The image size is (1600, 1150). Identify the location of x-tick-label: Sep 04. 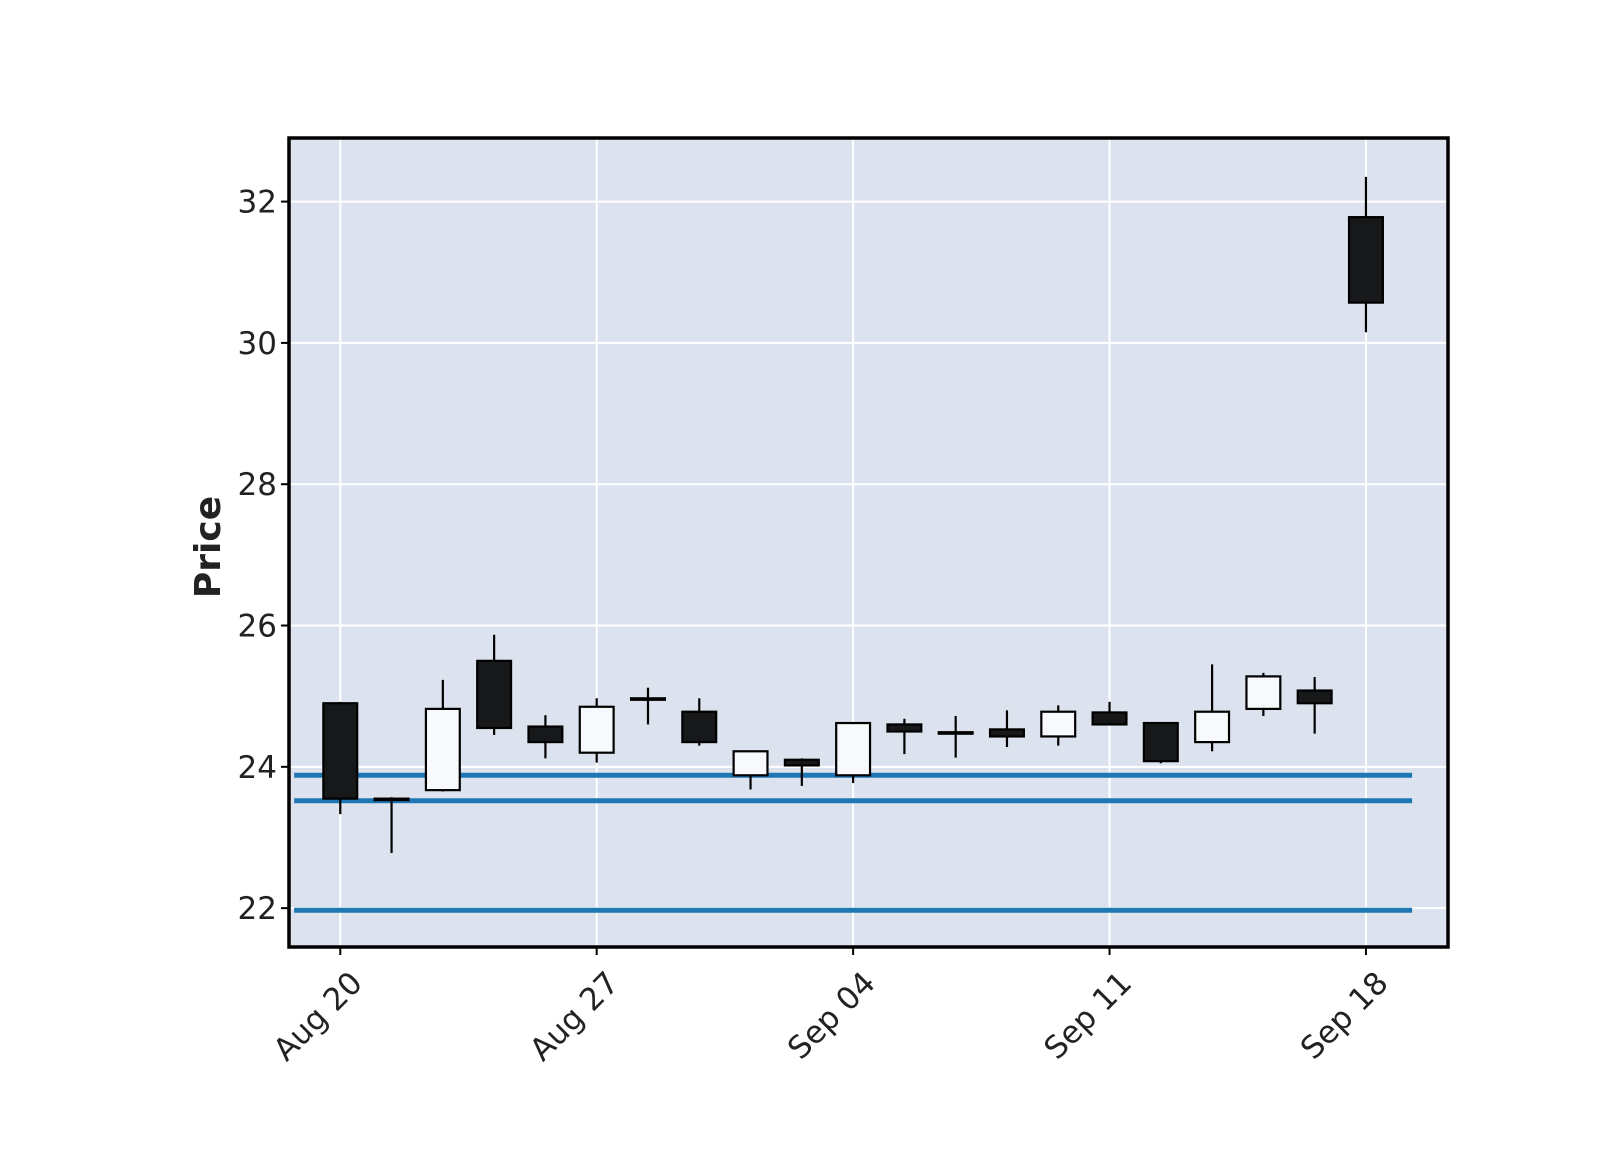
(832, 1016).